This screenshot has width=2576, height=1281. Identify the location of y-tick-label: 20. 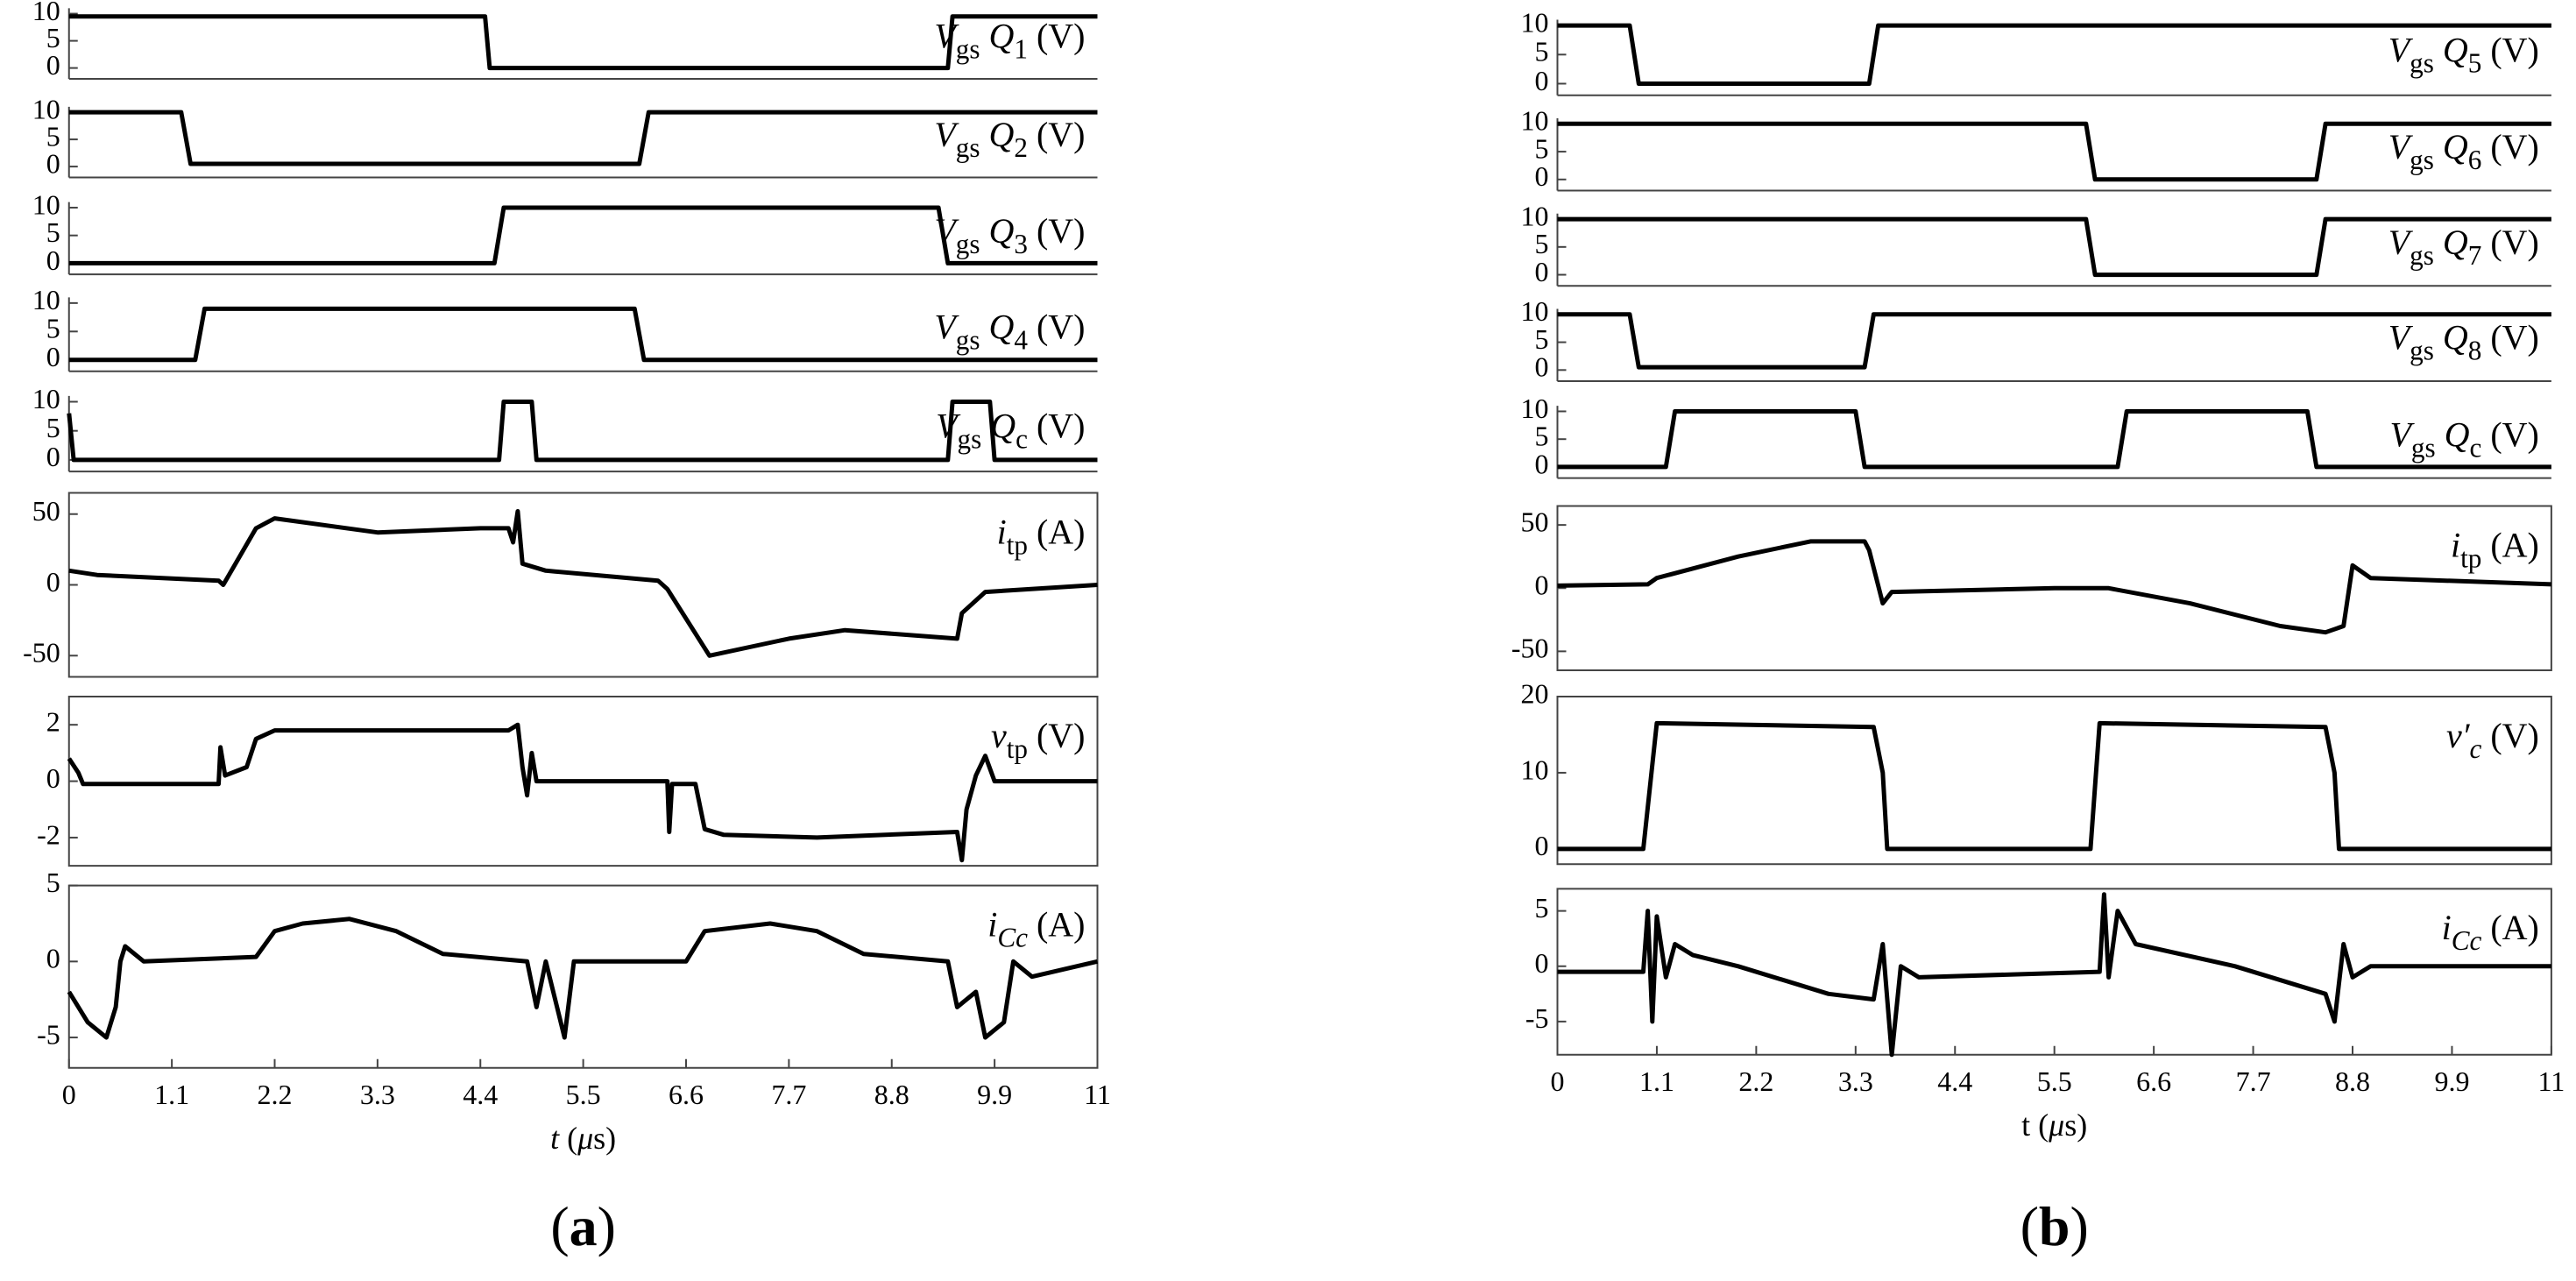
(1535, 693).